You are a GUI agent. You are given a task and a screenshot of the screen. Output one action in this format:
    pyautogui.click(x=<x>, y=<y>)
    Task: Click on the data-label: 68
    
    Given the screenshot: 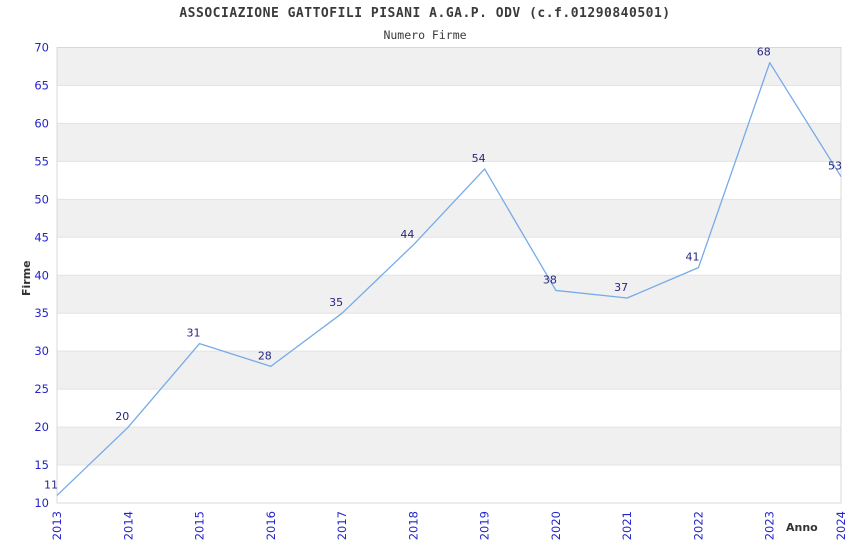 What is the action you would take?
    pyautogui.click(x=764, y=52)
    